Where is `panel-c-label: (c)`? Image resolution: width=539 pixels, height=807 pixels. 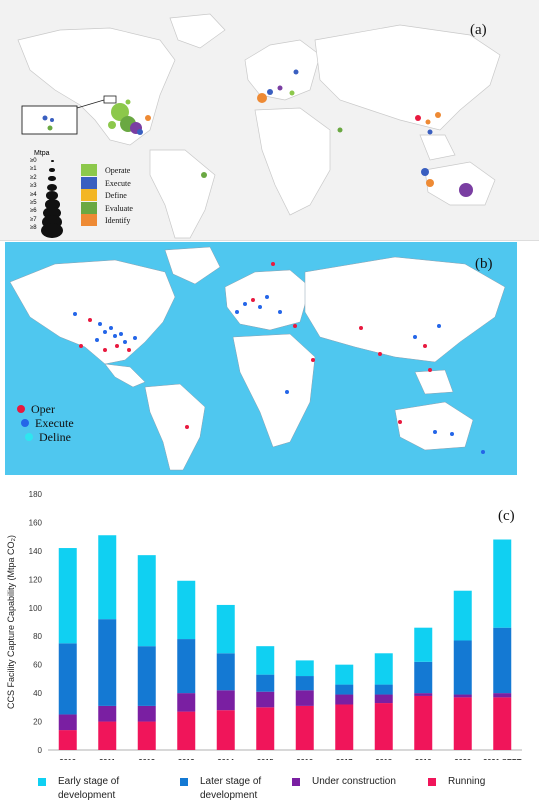 panel-c-label: (c) is located at coordinates (506, 516).